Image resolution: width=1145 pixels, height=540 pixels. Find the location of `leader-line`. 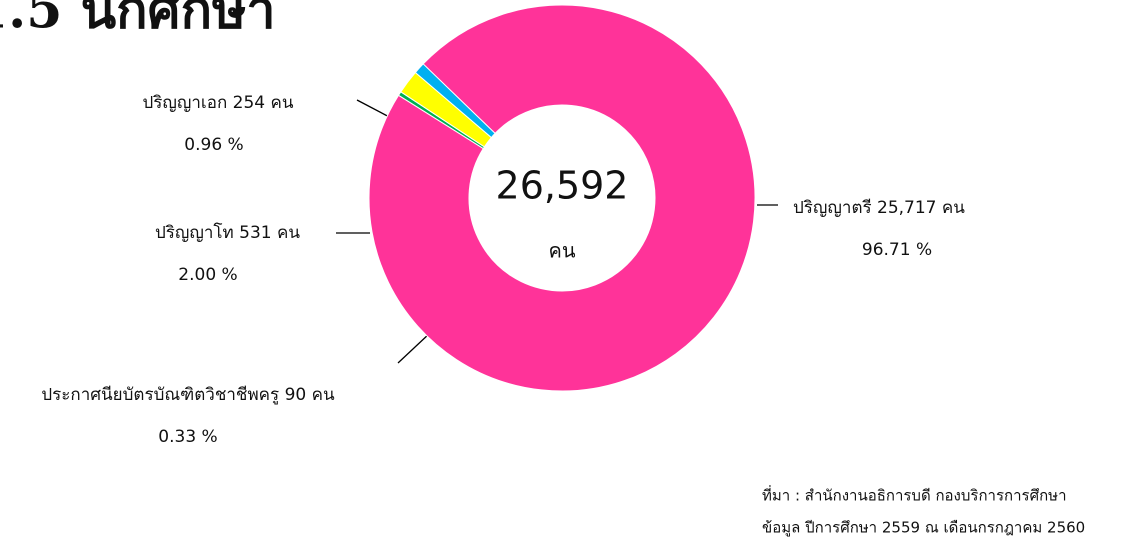

leader-line is located at coordinates (414, 348).